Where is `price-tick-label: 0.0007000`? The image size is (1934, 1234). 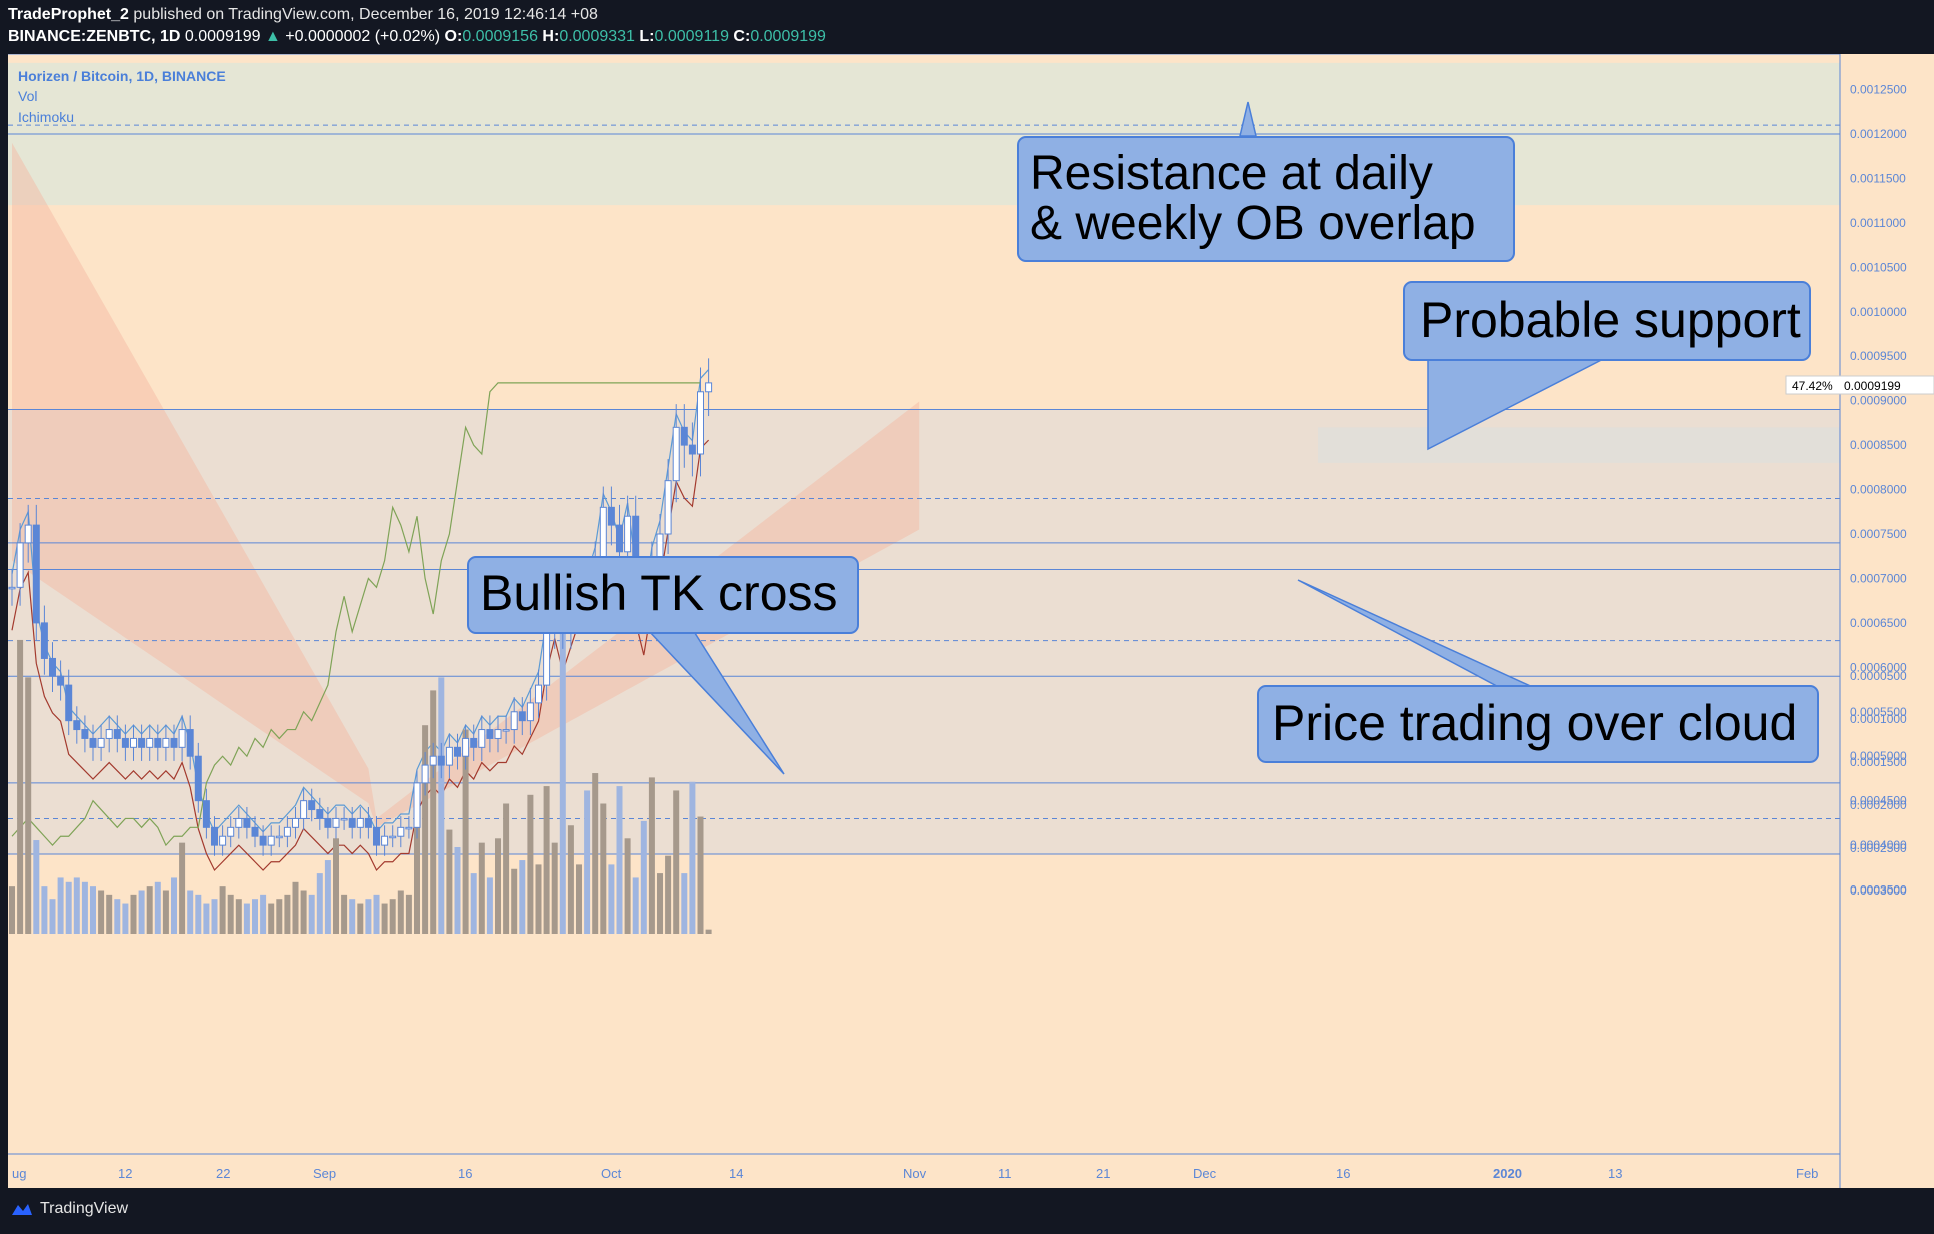 price-tick-label: 0.0007000 is located at coordinates (1878, 578).